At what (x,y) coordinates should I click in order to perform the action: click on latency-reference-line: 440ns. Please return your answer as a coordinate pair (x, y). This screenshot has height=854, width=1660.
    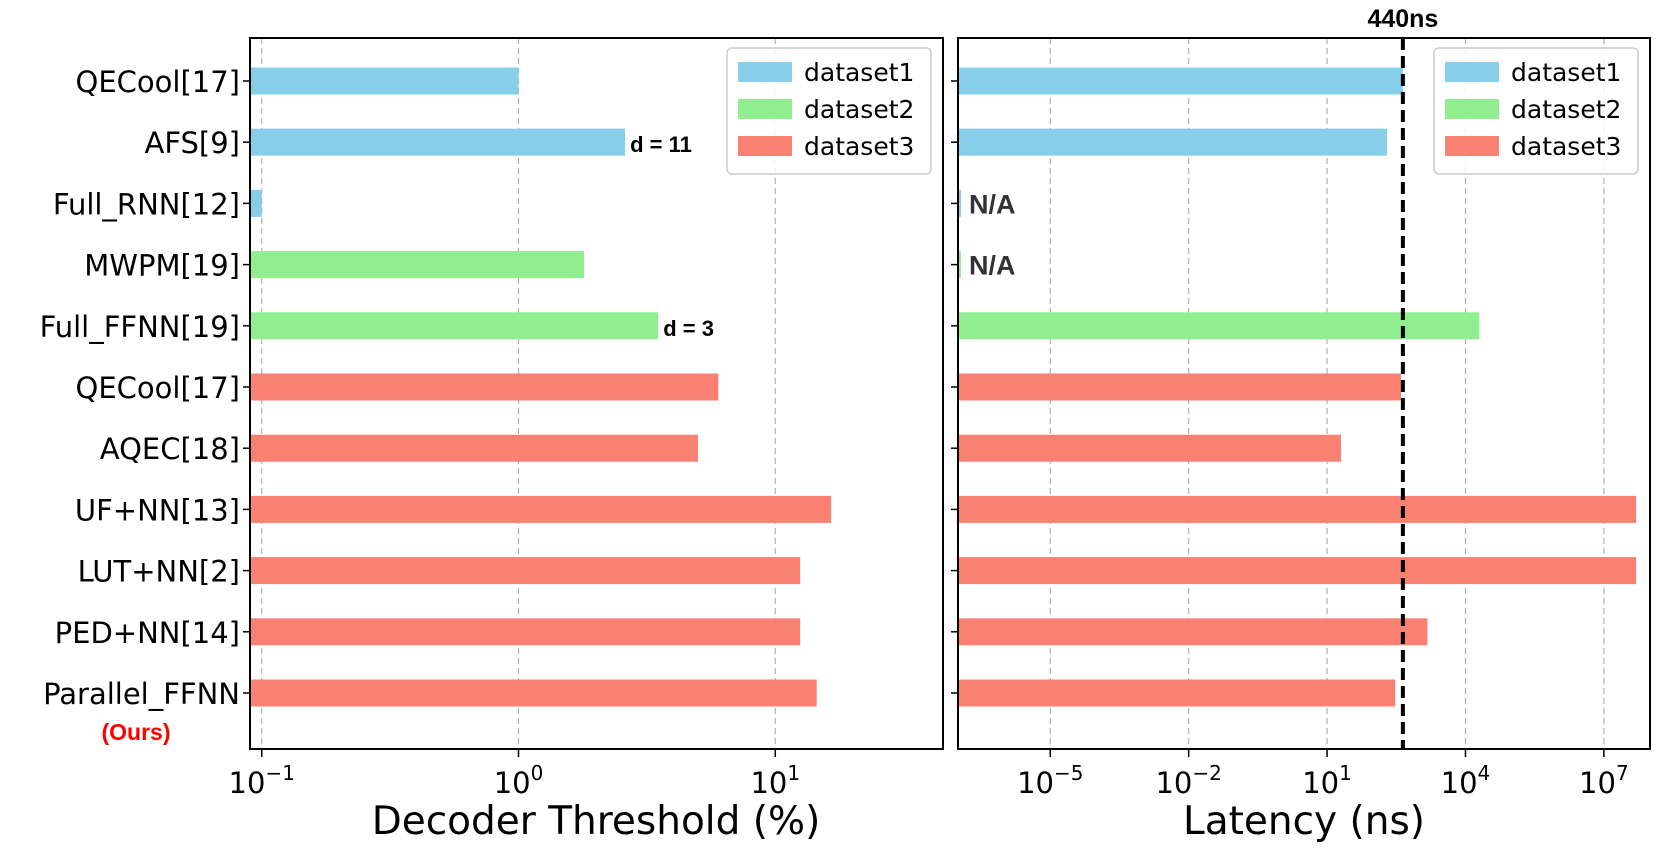
    Looking at the image, I should click on (1402, 377).